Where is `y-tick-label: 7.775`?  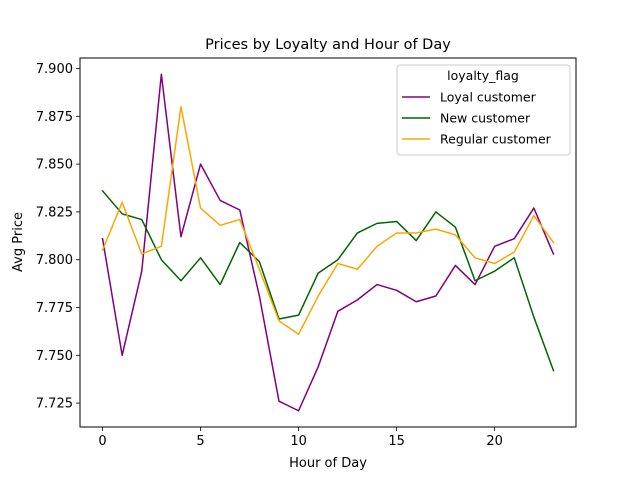
y-tick-label: 7.775 is located at coordinates (54, 308).